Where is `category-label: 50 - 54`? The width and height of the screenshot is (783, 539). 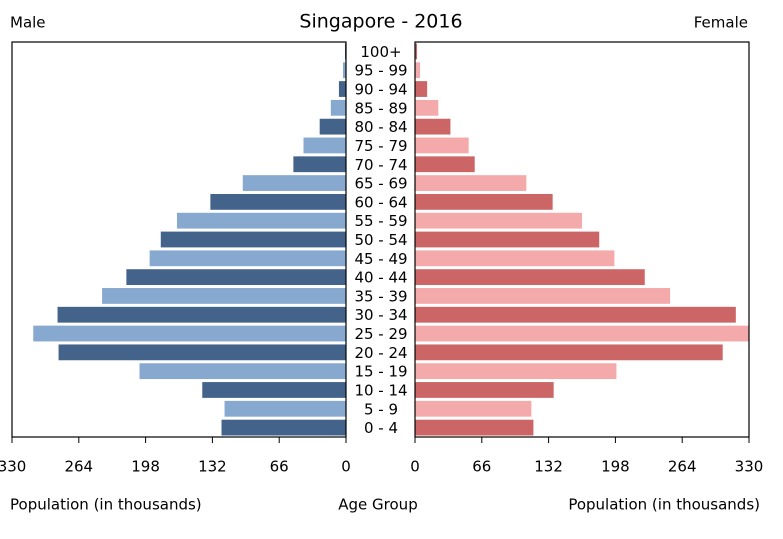
category-label: 50 - 54 is located at coordinates (380, 240).